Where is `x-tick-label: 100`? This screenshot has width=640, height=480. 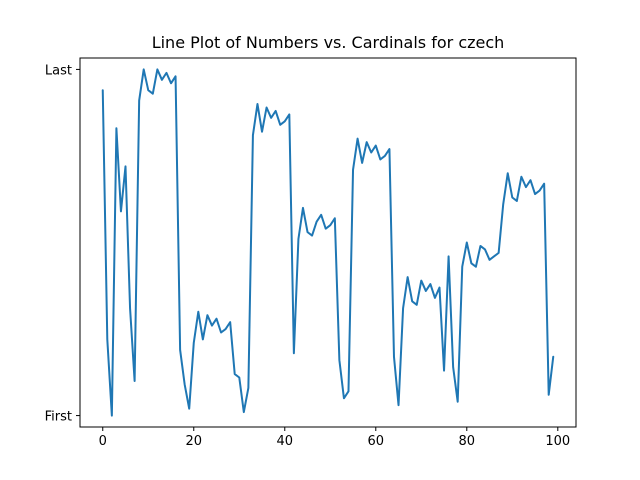
x-tick-label: 100 is located at coordinates (557, 441).